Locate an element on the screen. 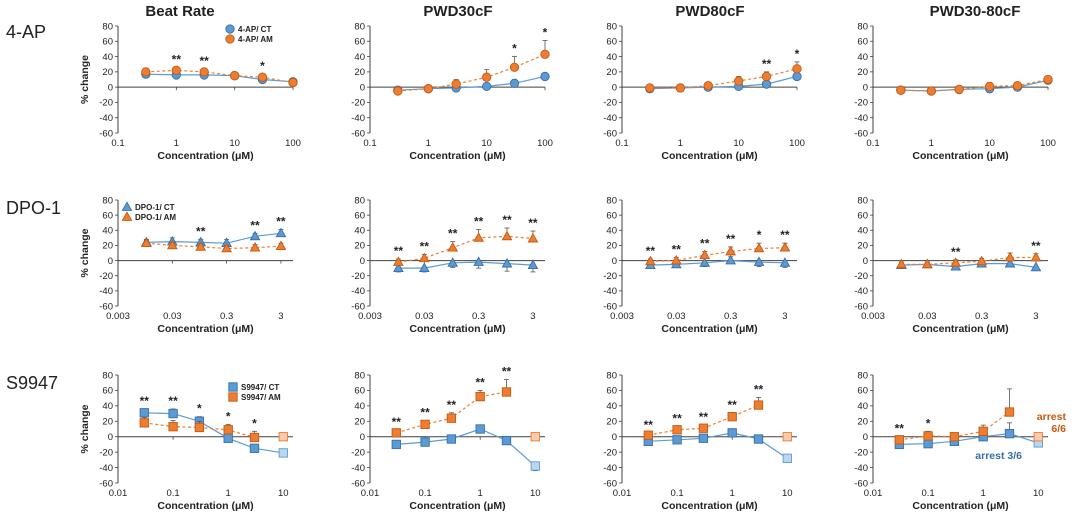  column-title: Beat Rate is located at coordinates (179, 11).